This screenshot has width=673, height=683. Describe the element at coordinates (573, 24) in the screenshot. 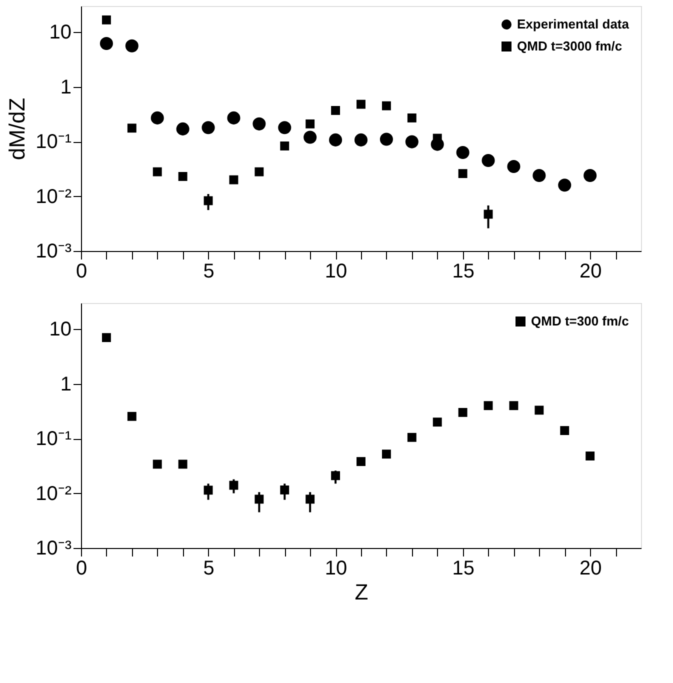

I see `legend-label: Experimental data` at that location.